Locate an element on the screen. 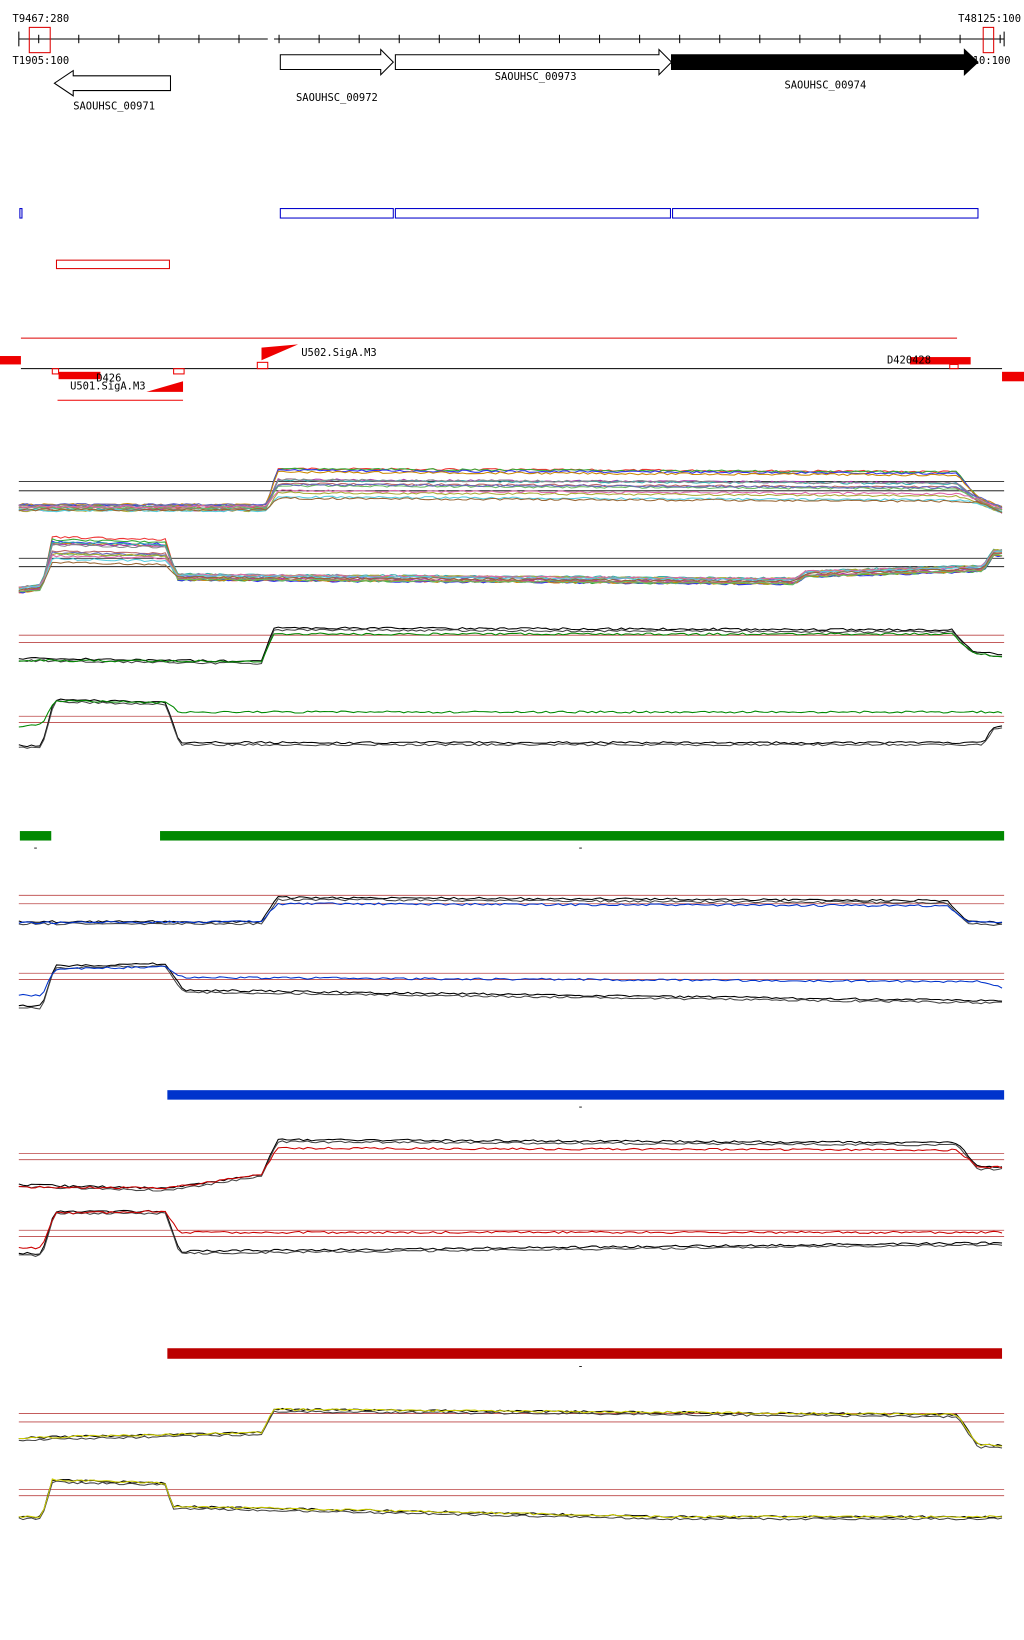 The width and height of the screenshot is (1024, 1640). gene-label: SAOUHSC_00974 is located at coordinates (825, 85).